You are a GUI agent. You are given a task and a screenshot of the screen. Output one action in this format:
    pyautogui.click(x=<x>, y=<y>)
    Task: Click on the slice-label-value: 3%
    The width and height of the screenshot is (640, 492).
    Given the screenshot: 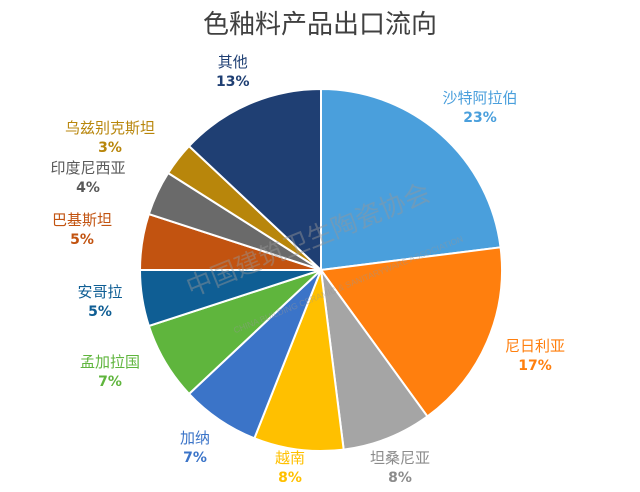 What is the action you would take?
    pyautogui.click(x=110, y=148)
    